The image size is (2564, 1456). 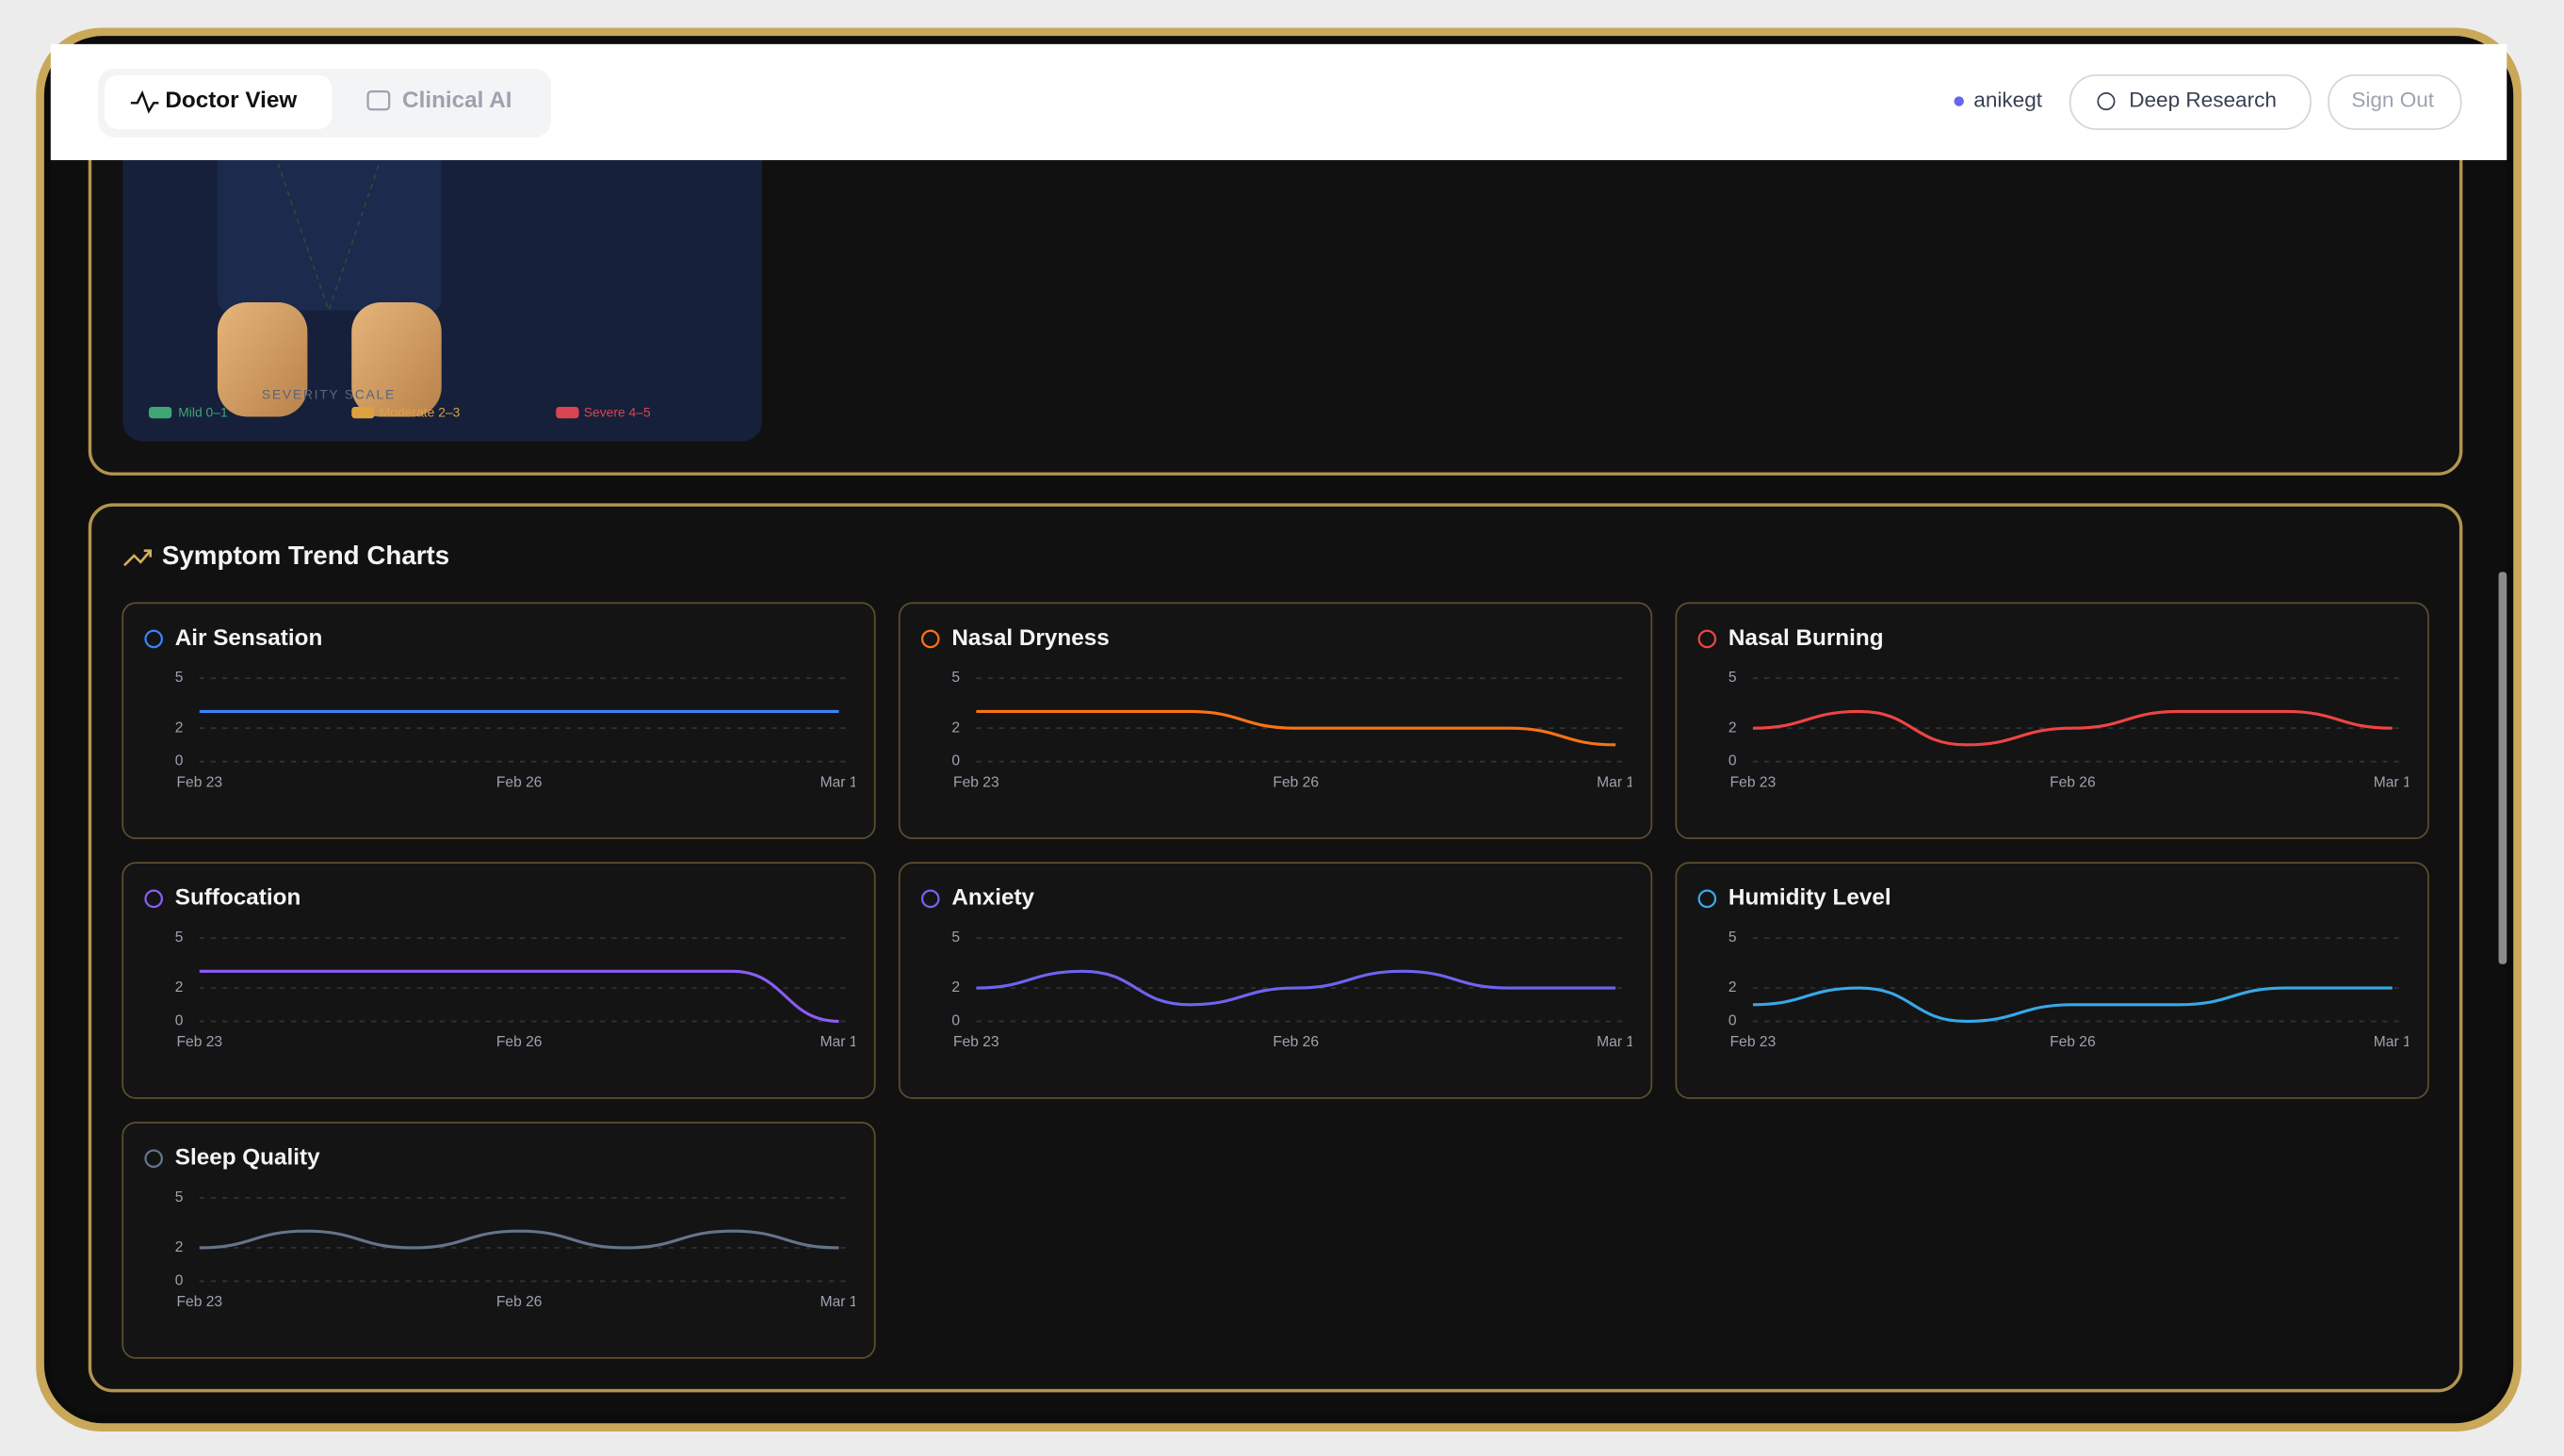 I want to click on chart-title: Air Sensation, so click(x=249, y=638).